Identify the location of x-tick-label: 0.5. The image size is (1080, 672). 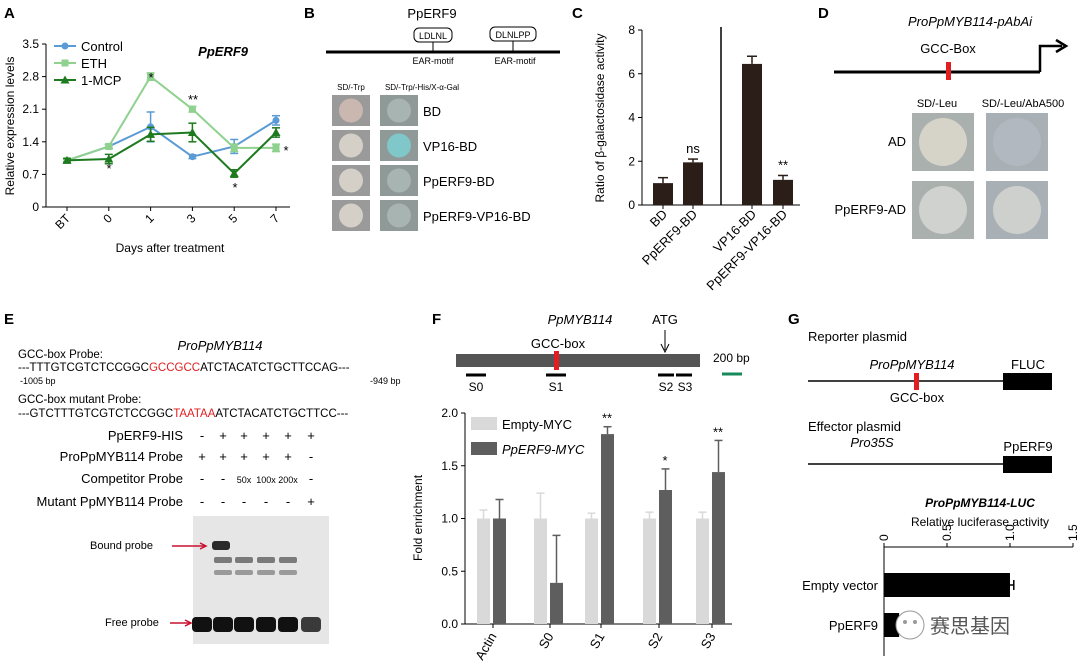
(947, 532).